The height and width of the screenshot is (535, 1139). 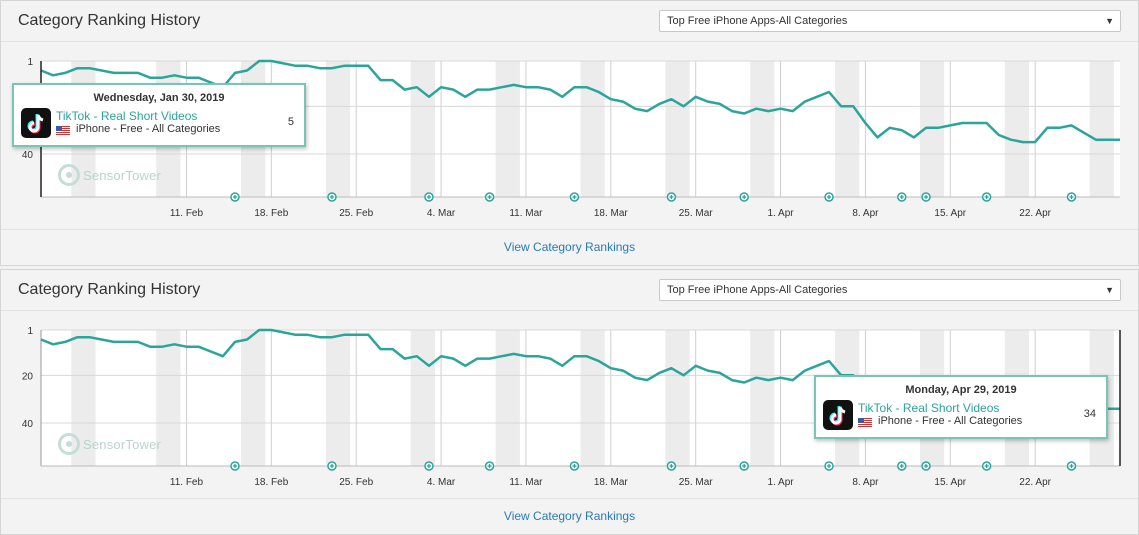 I want to click on category-dropdown: Top Free iPhone Apps-All Categories ▼, so click(x=890, y=290).